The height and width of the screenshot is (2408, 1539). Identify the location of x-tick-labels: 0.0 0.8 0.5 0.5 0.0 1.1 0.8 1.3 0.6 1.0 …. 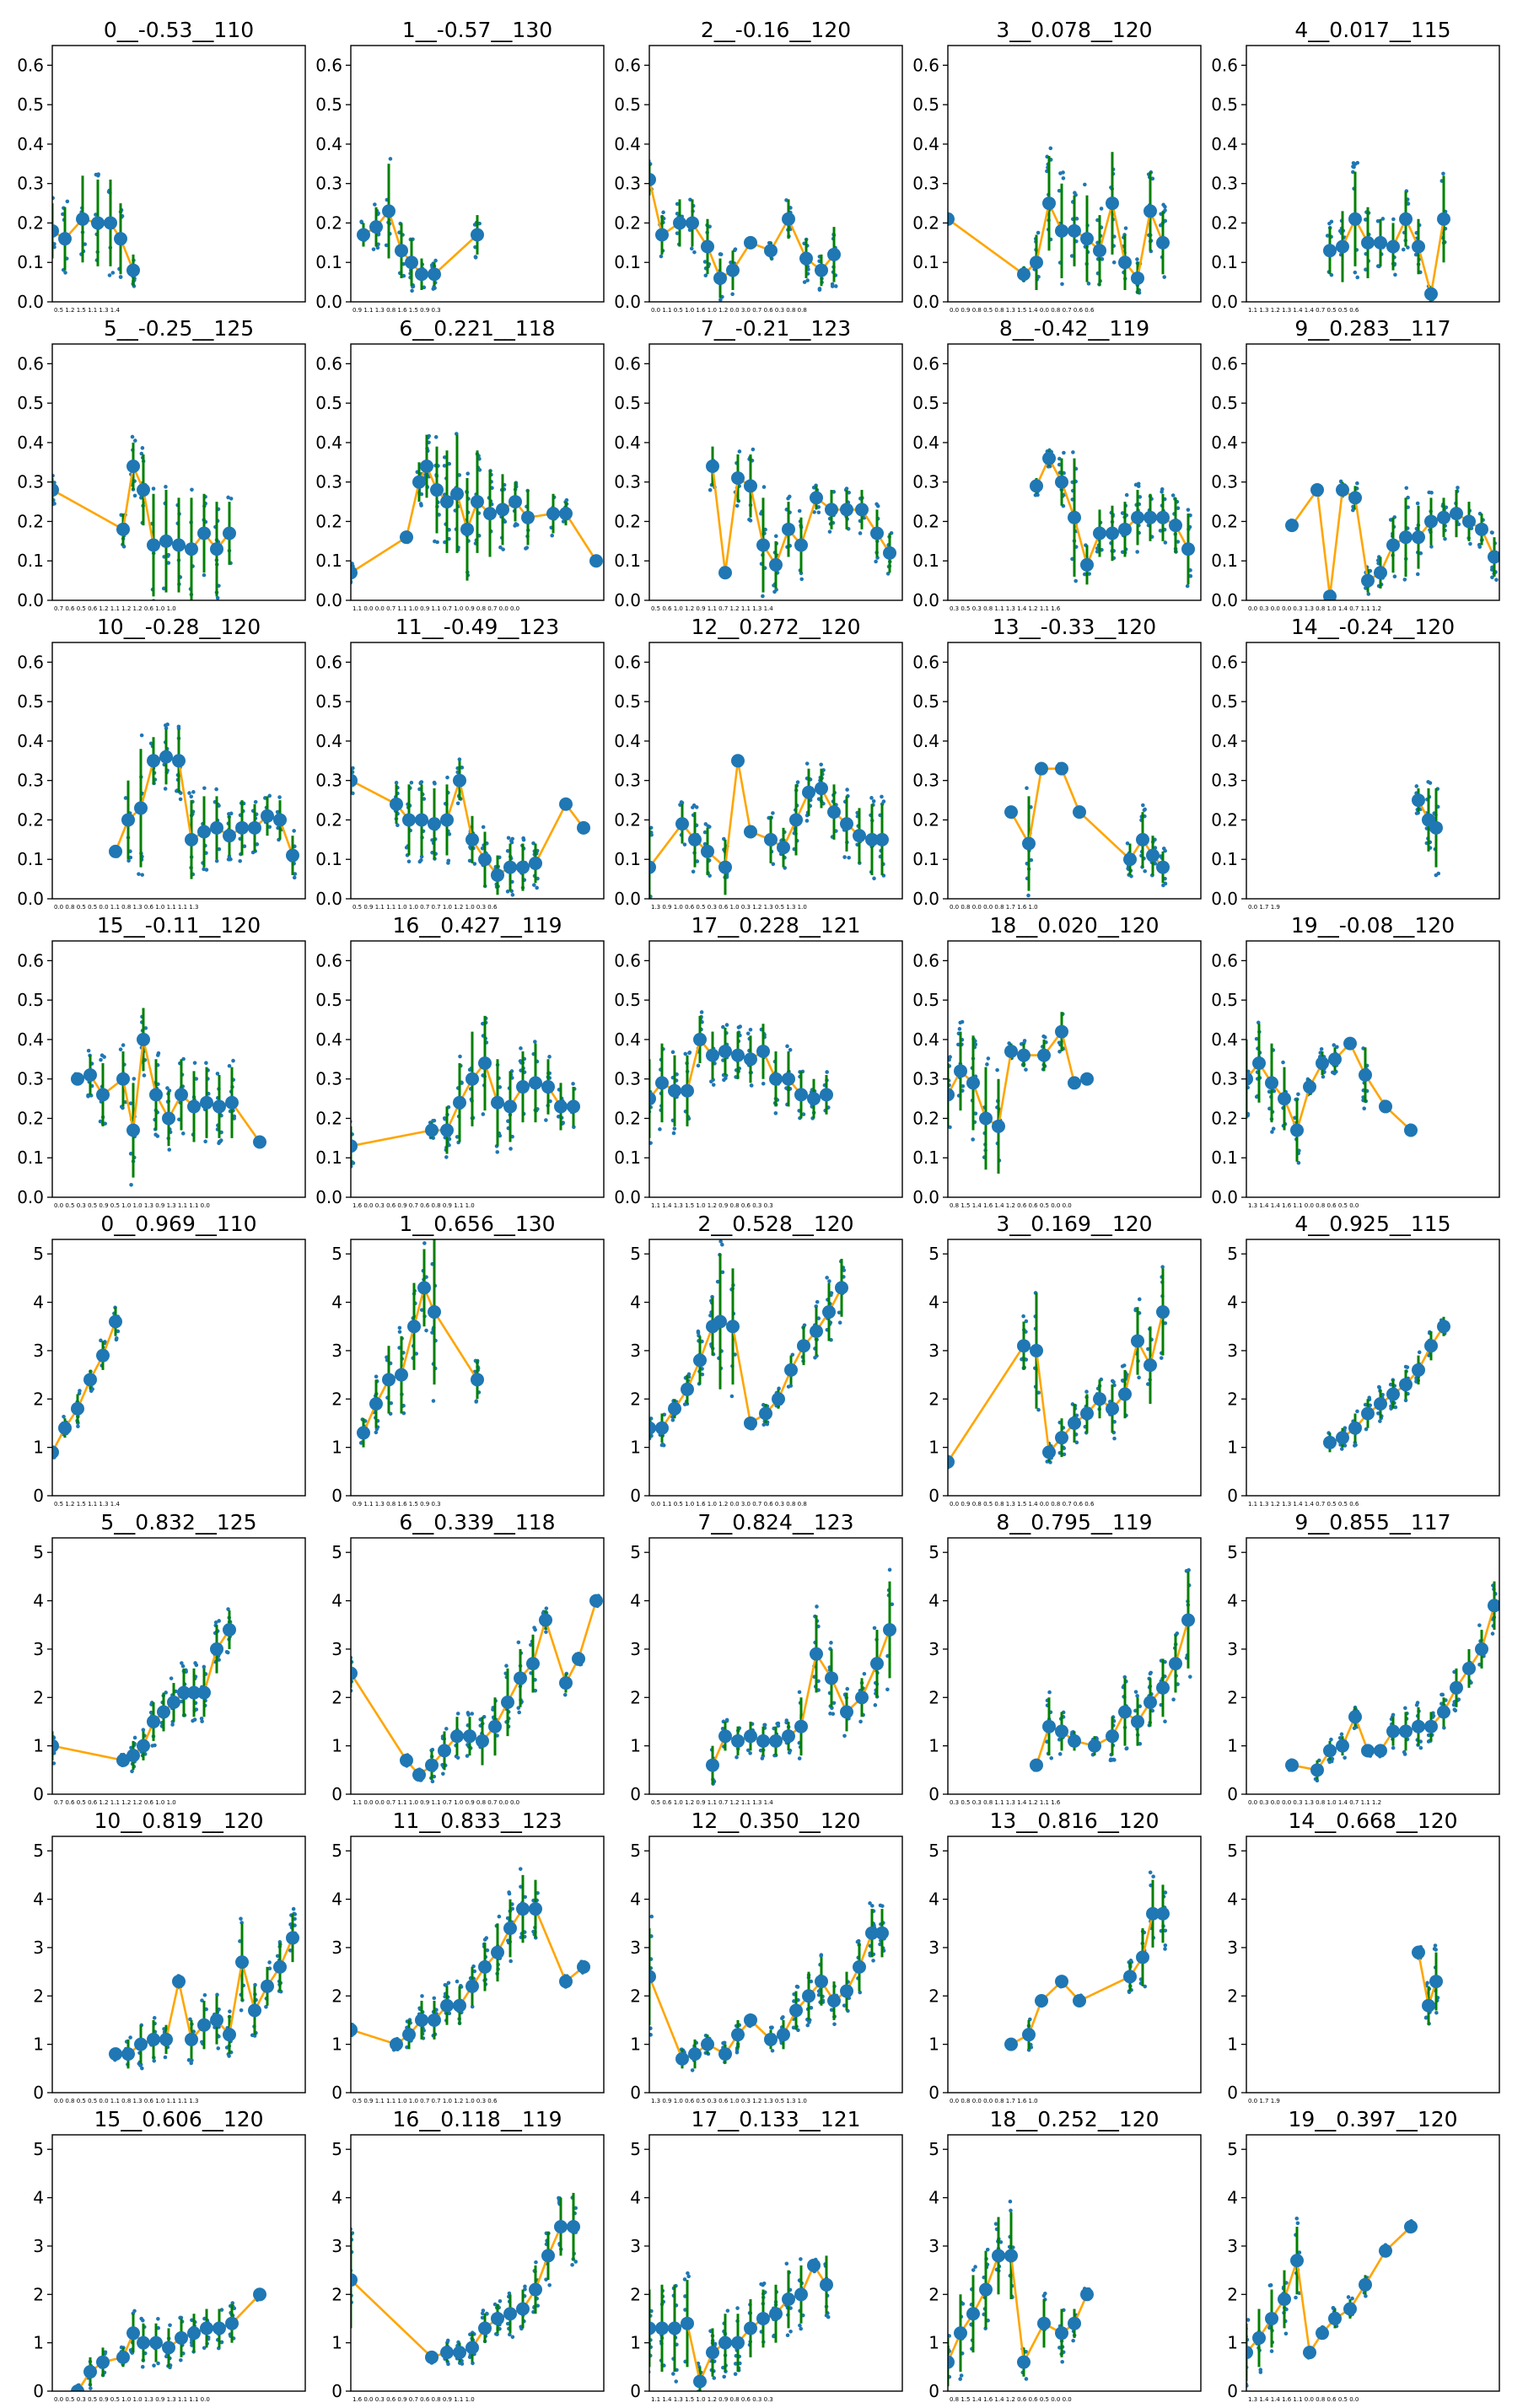
(126, 2101).